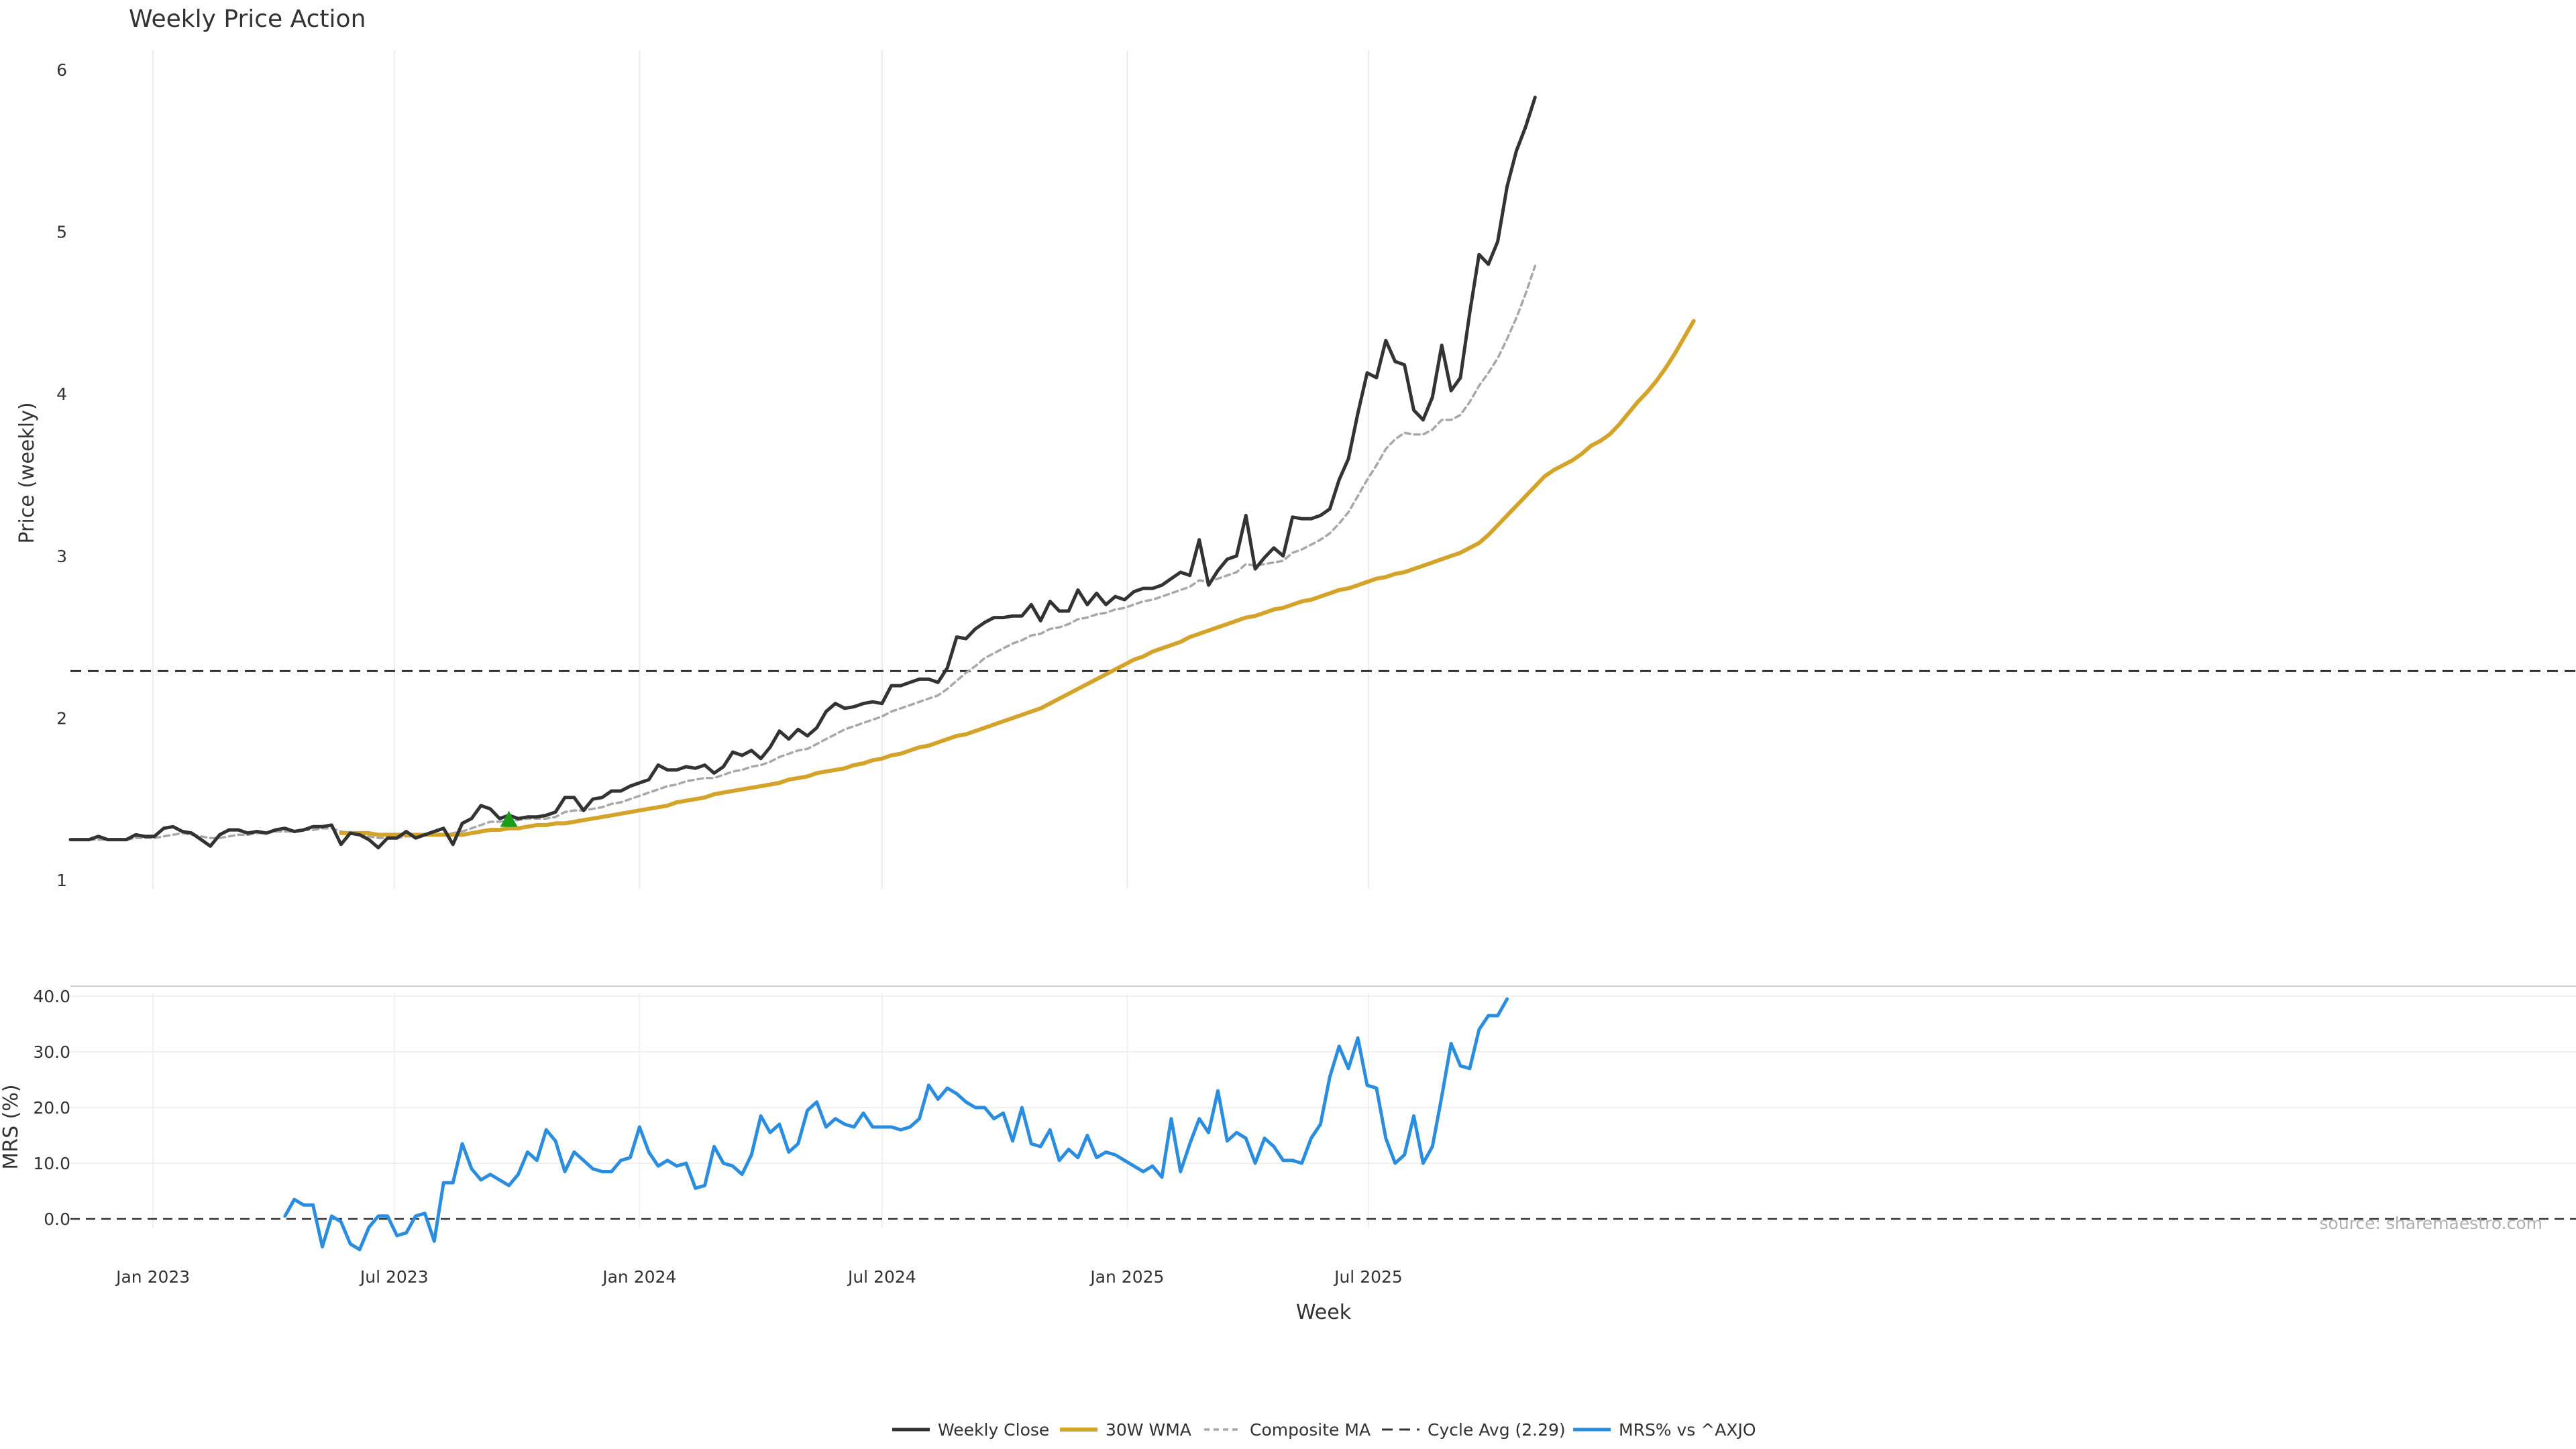  I want to click on source-annotation: source: sharemaestro.com, so click(2431, 1223).